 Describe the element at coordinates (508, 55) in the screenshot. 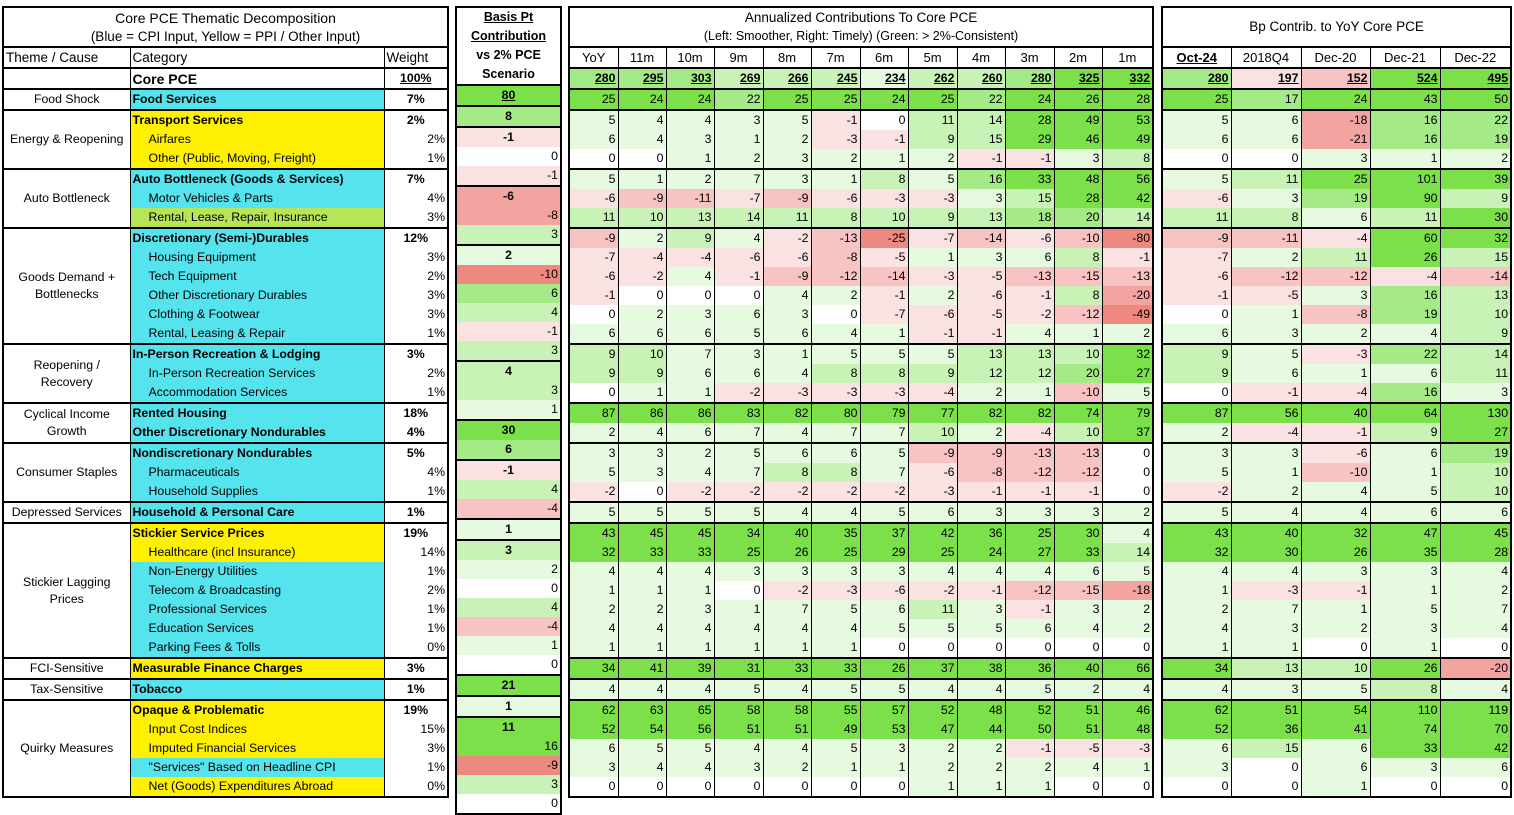

I see `bp-title-line: vs 2% PCE` at that location.